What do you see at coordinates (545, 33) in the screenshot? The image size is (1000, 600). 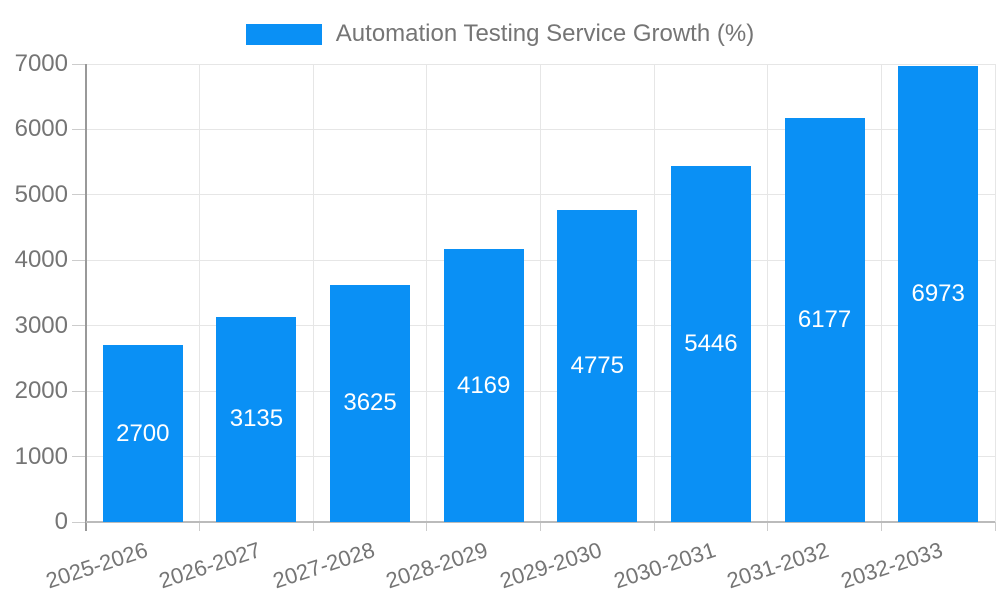 I see `legend-label: Automation Testing Service Growth (%)` at bounding box center [545, 33].